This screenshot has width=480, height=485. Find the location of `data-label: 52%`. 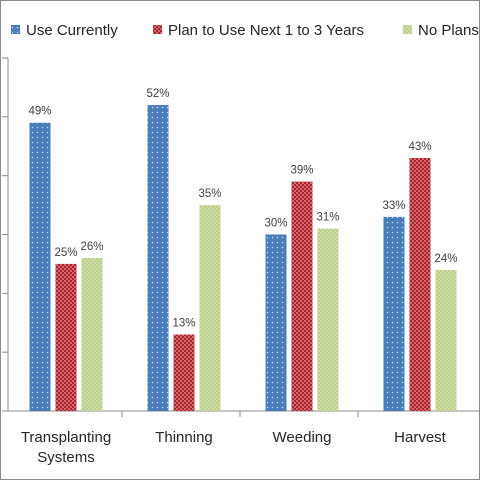

data-label: 52% is located at coordinates (157, 94).